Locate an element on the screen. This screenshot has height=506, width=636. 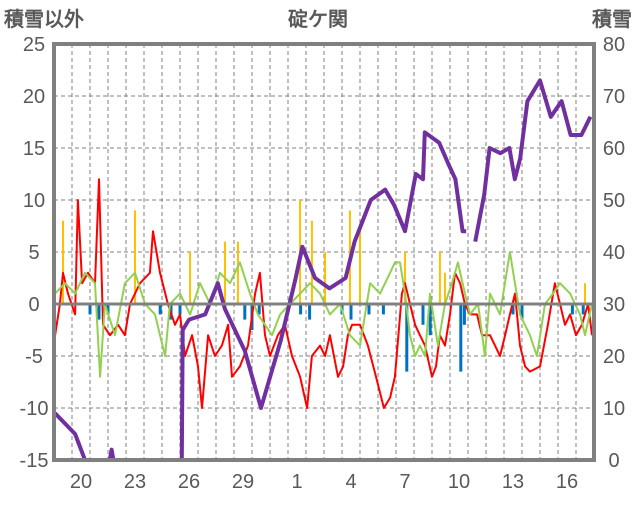
right-tick-label: 80 is located at coordinates (614, 45).